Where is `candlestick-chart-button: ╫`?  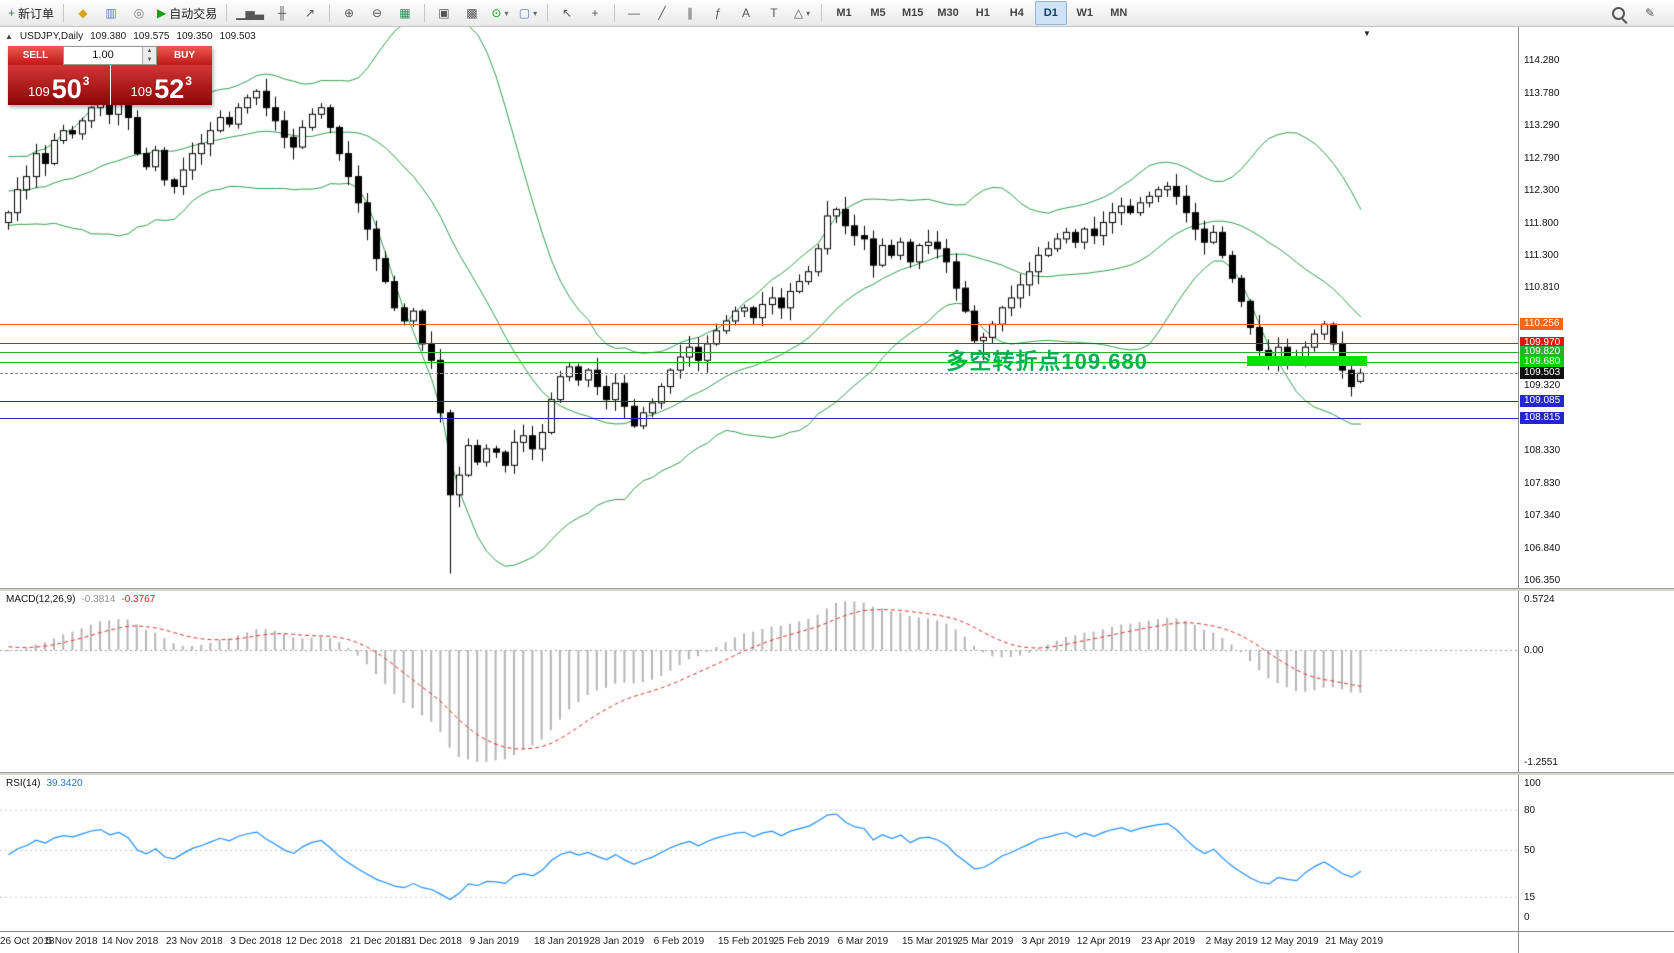 candlestick-chart-button: ╫ is located at coordinates (282, 13).